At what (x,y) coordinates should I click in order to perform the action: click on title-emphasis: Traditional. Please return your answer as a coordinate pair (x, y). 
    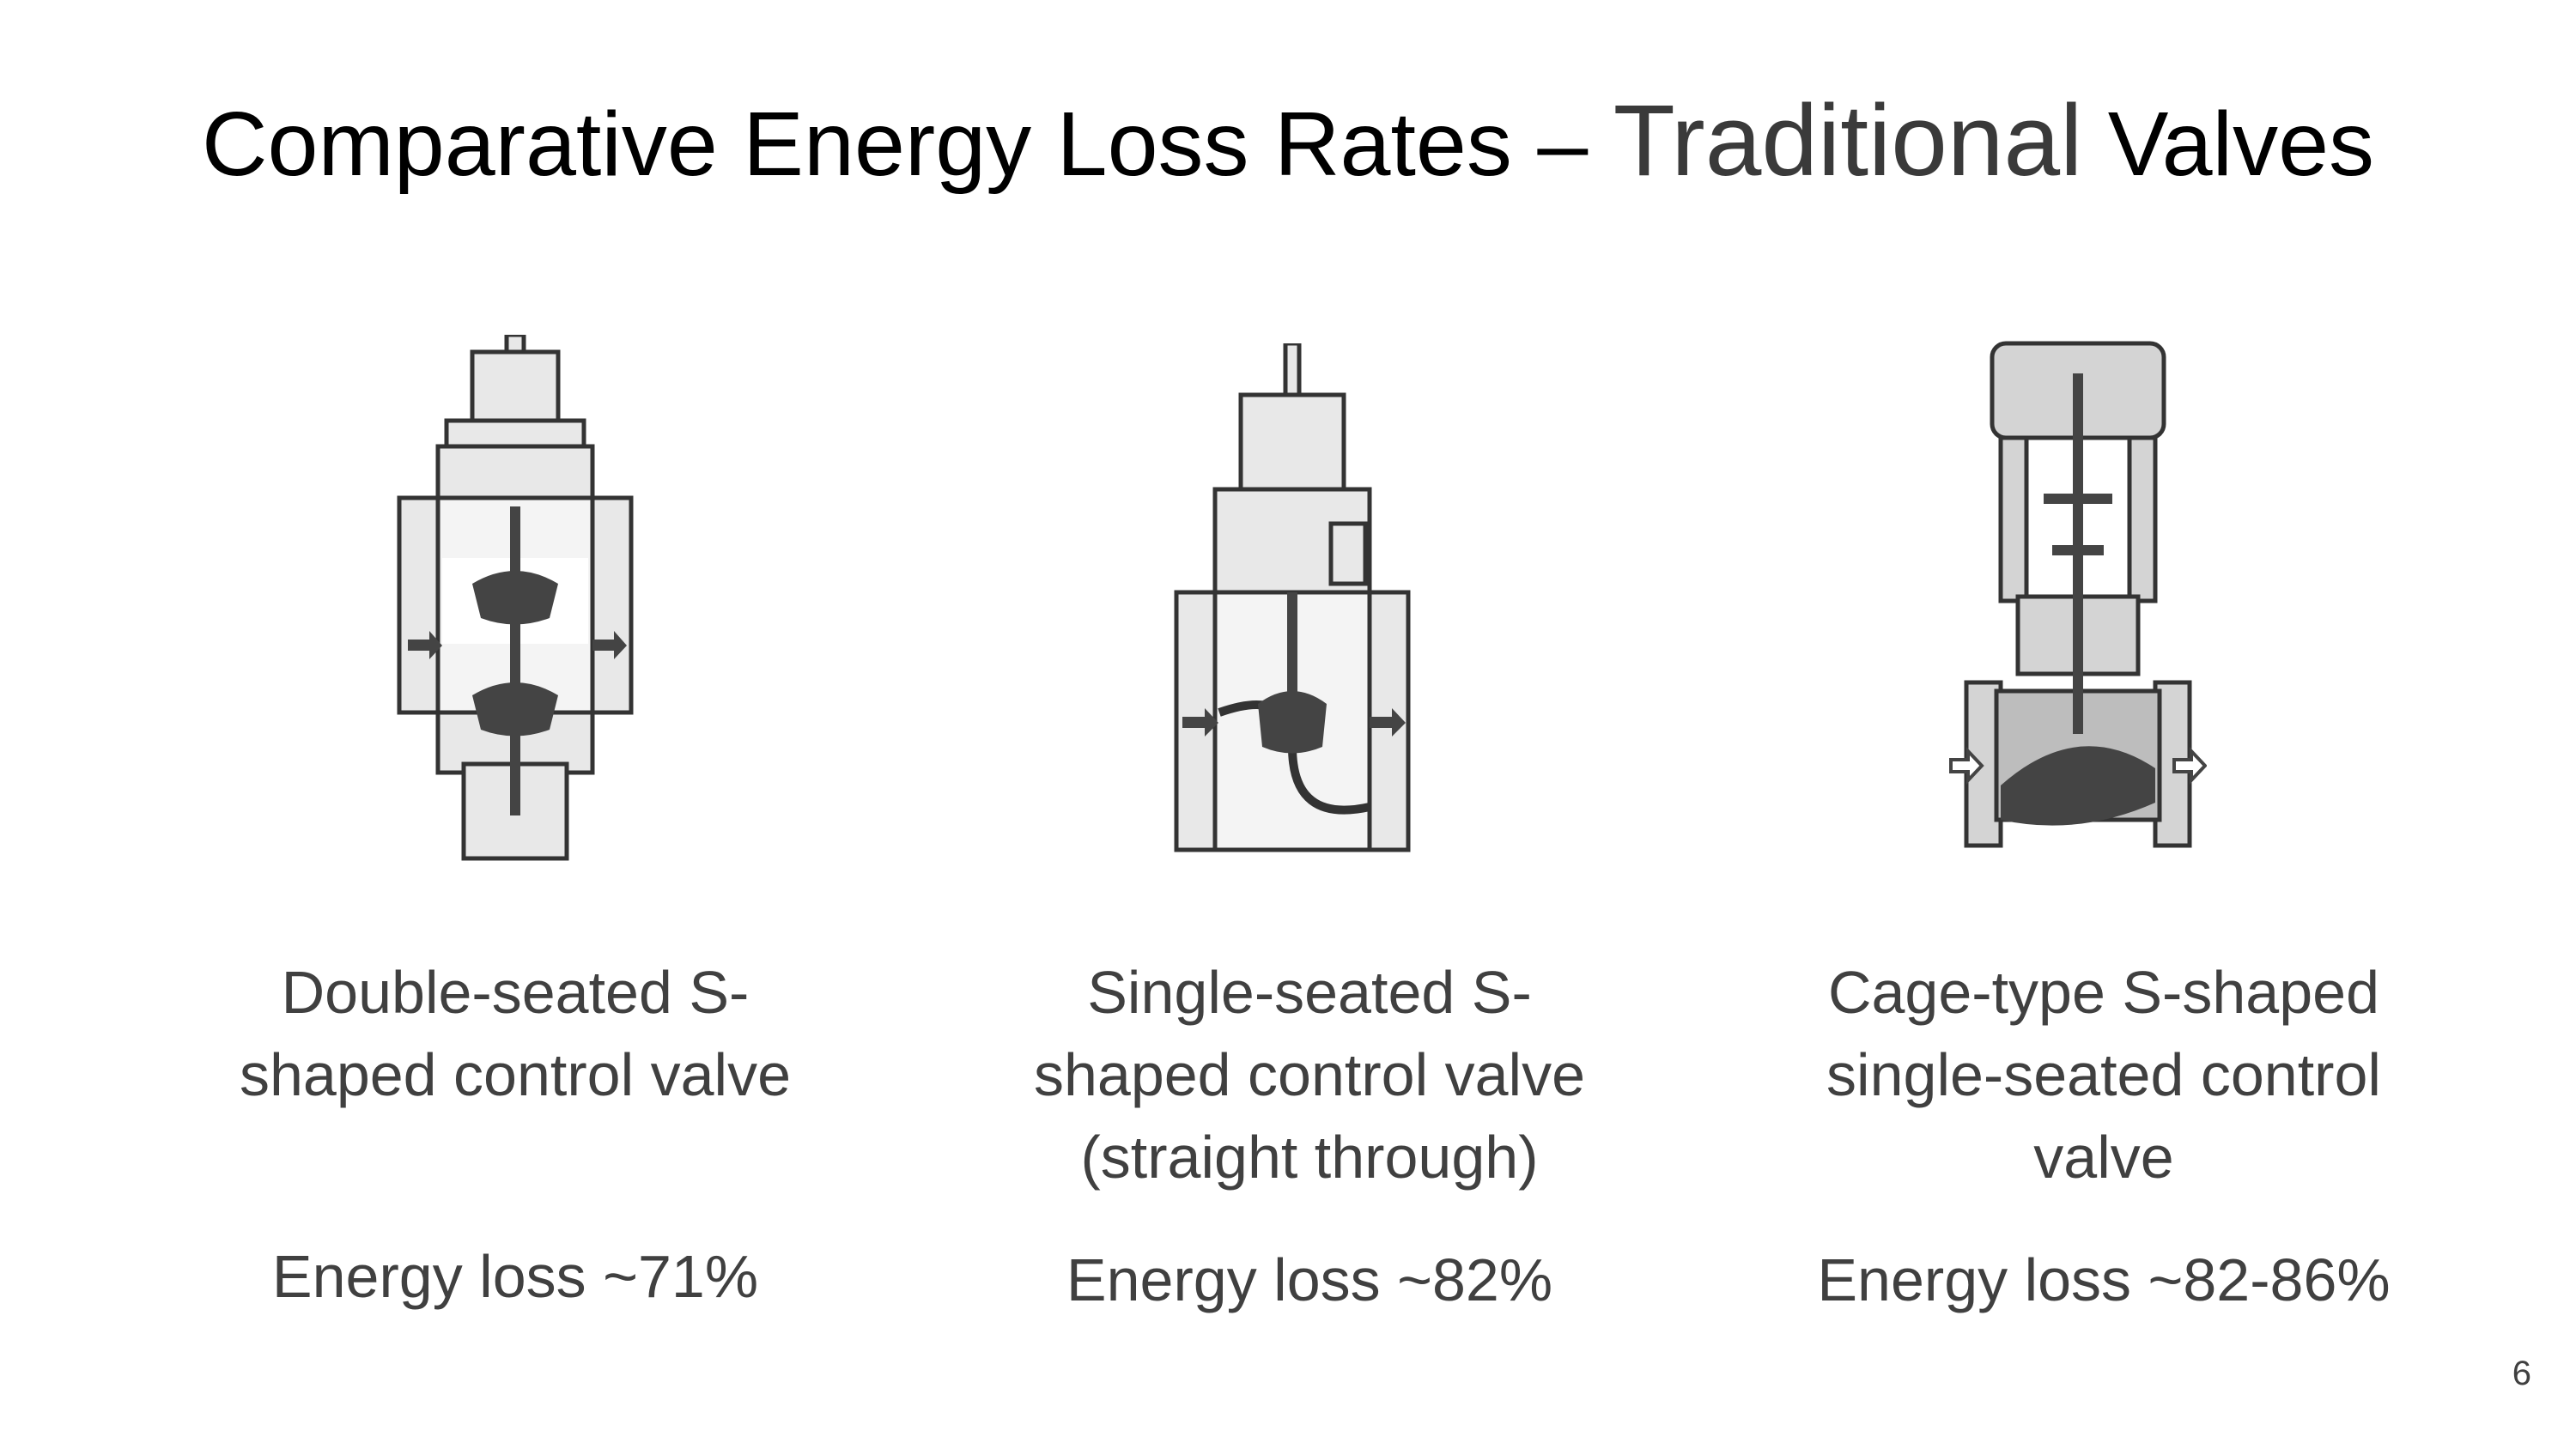
    Looking at the image, I should click on (1848, 140).